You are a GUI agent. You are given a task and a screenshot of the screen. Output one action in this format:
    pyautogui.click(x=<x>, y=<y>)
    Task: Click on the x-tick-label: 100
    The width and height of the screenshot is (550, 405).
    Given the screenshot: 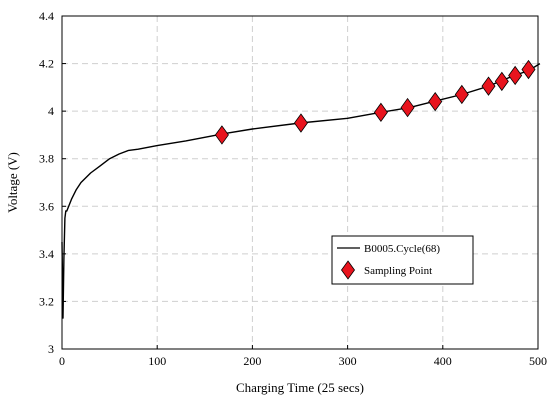 What is the action you would take?
    pyautogui.click(x=157, y=361)
    